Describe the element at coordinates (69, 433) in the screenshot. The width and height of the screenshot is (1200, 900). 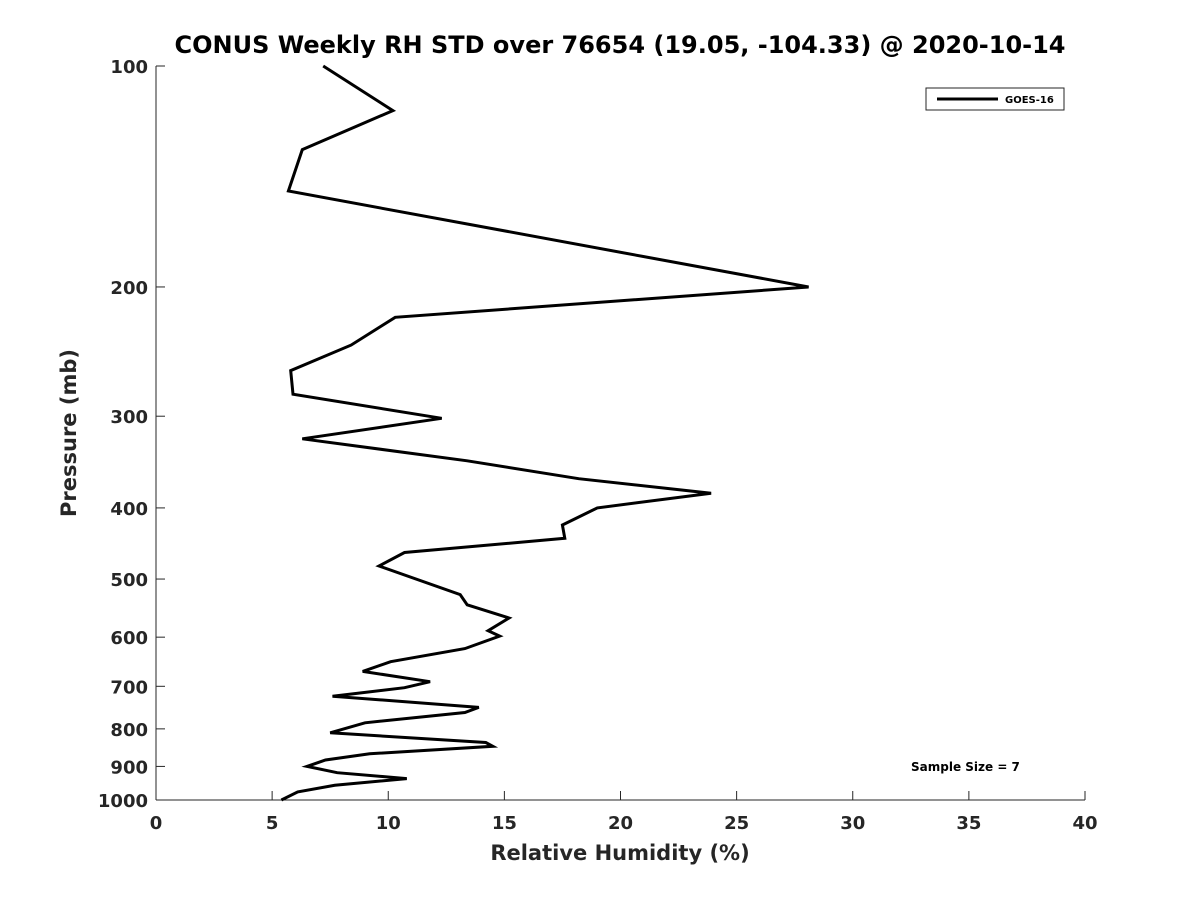
I see `y-axis-label: Pressure (mb)` at that location.